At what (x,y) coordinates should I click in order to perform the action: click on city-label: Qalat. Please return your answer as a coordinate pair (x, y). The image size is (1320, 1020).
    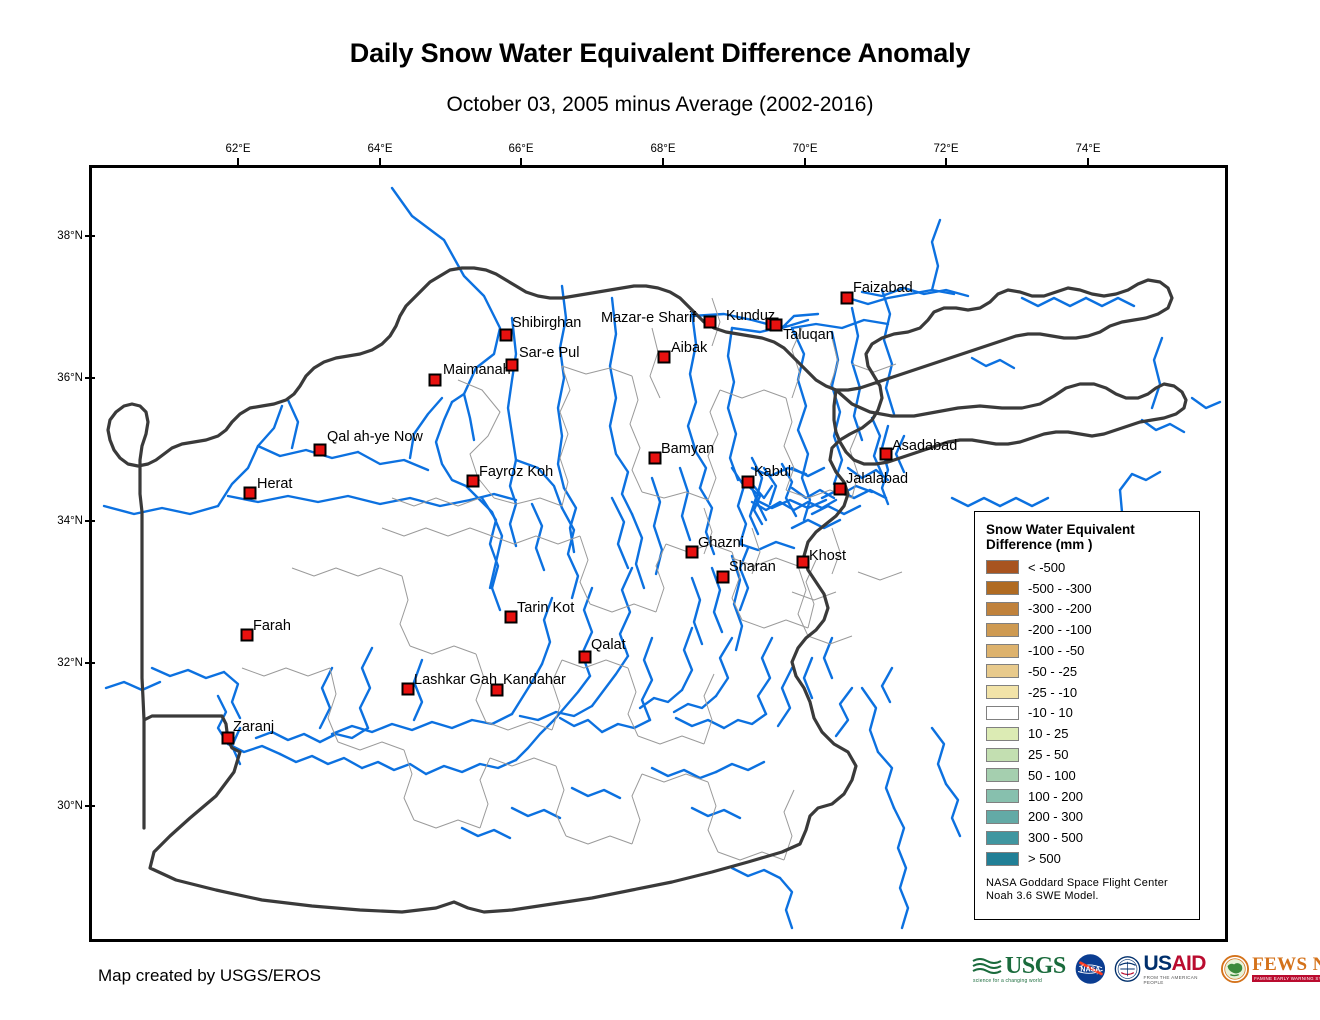
    Looking at the image, I should click on (608, 645).